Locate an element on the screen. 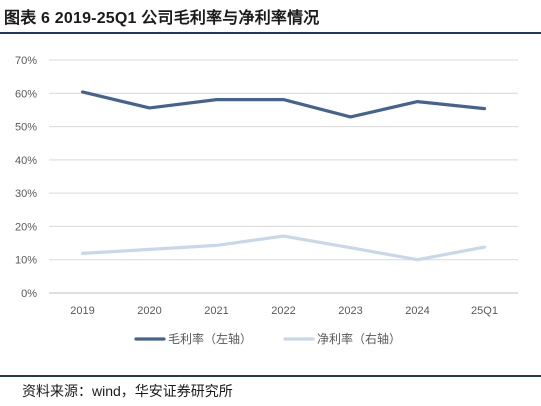 The height and width of the screenshot is (406, 541). x-tick-label: 25Q1 is located at coordinates (484, 311).